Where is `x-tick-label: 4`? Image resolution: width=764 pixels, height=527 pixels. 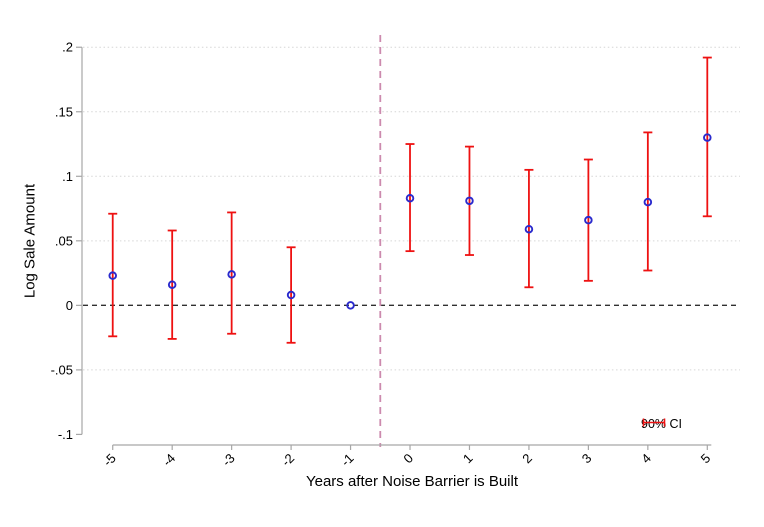
x-tick-label: 4 is located at coordinates (646, 459).